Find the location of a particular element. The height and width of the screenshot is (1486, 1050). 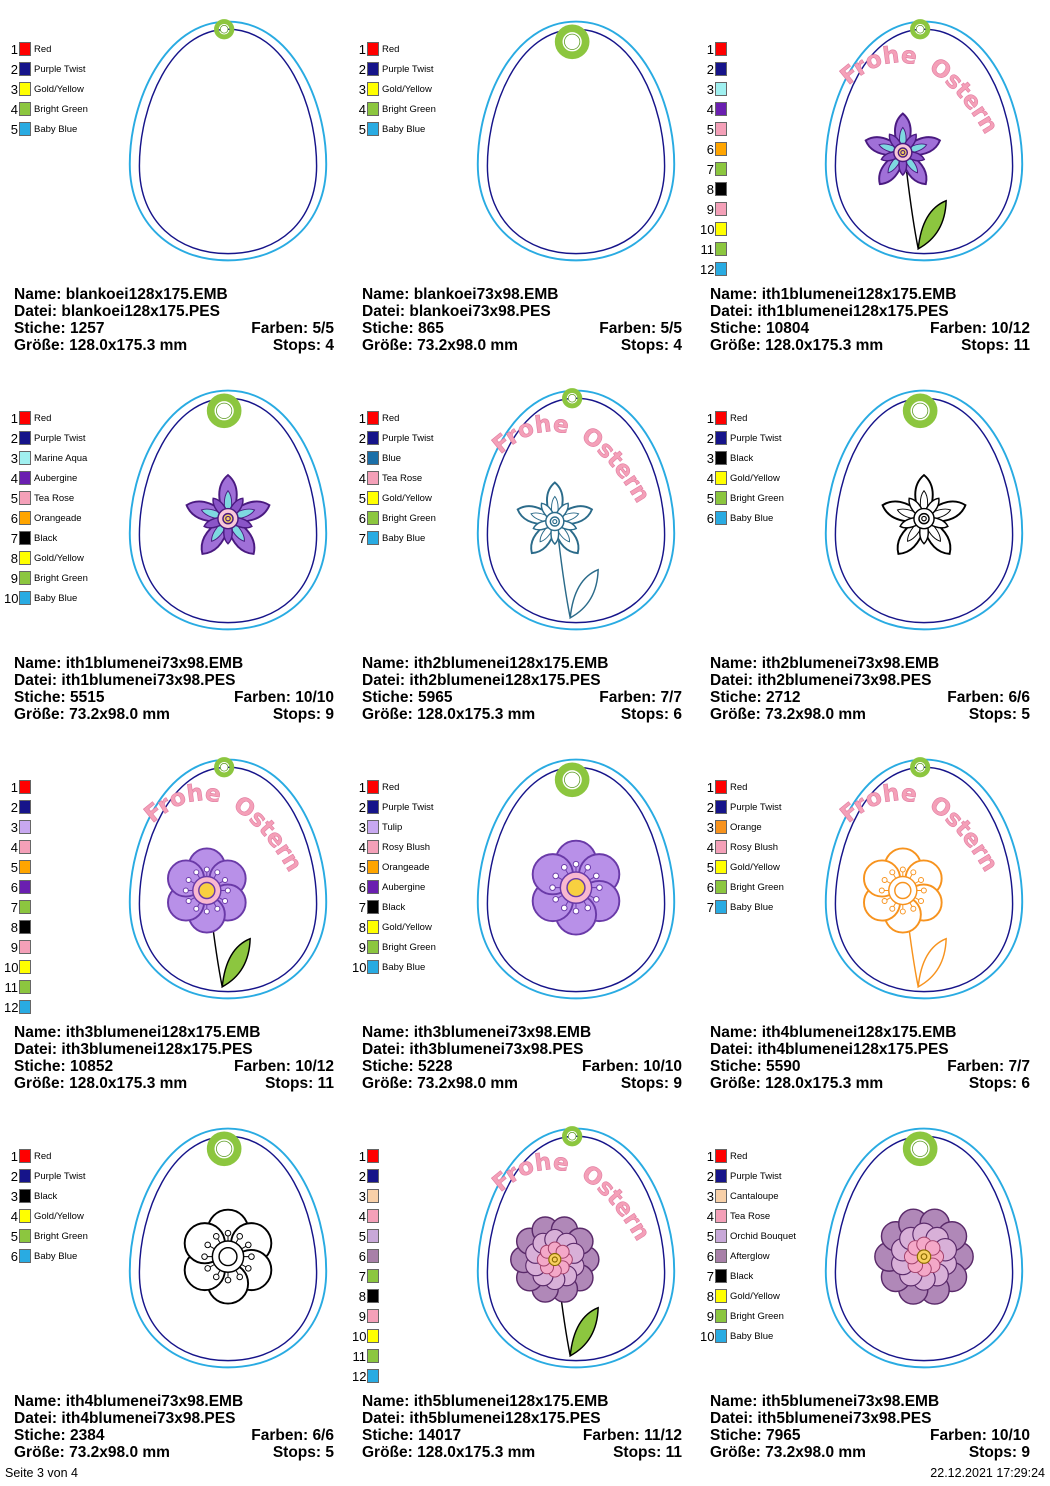

size-line: Größe: 128.0x175.3 mm Stops: 11 is located at coordinates (870, 345).